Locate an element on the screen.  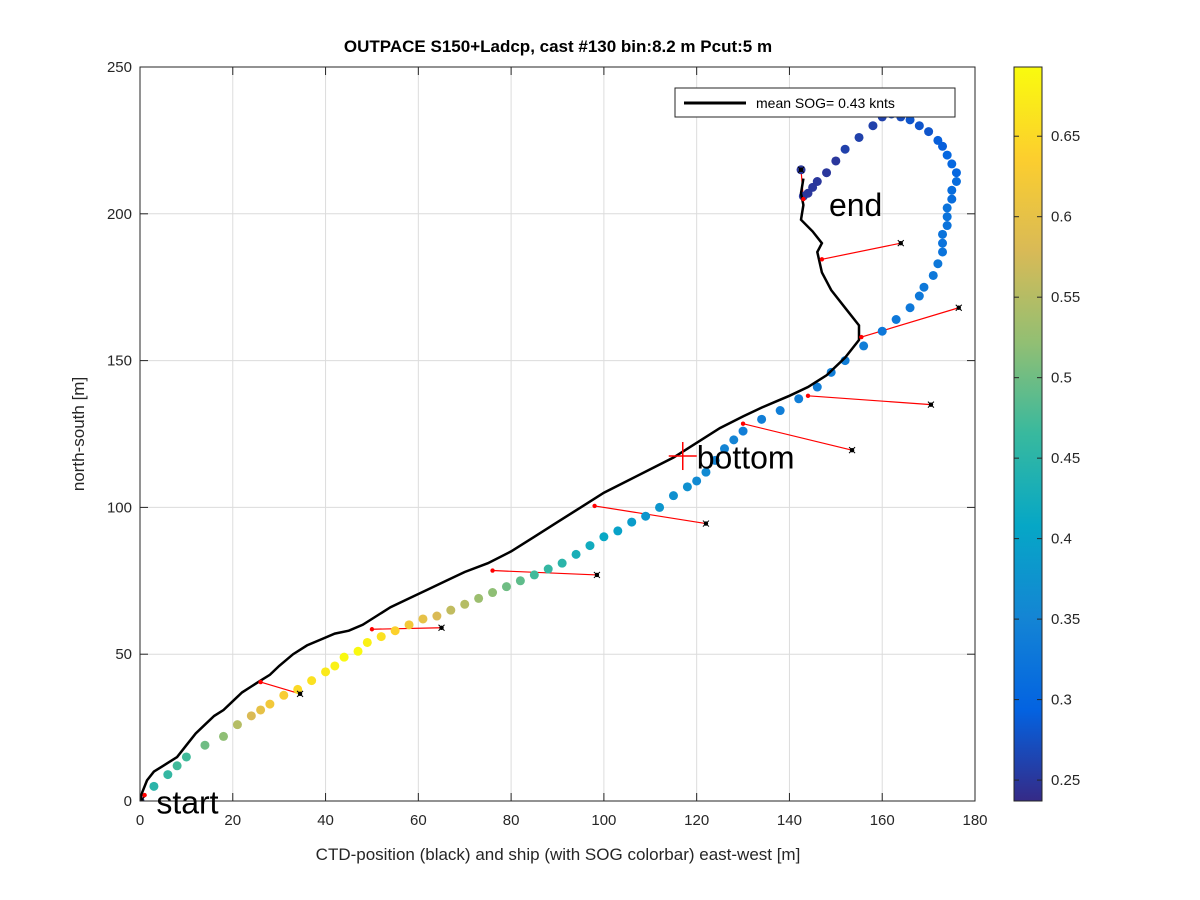
x-tick-label: 140 is located at coordinates (789, 820).